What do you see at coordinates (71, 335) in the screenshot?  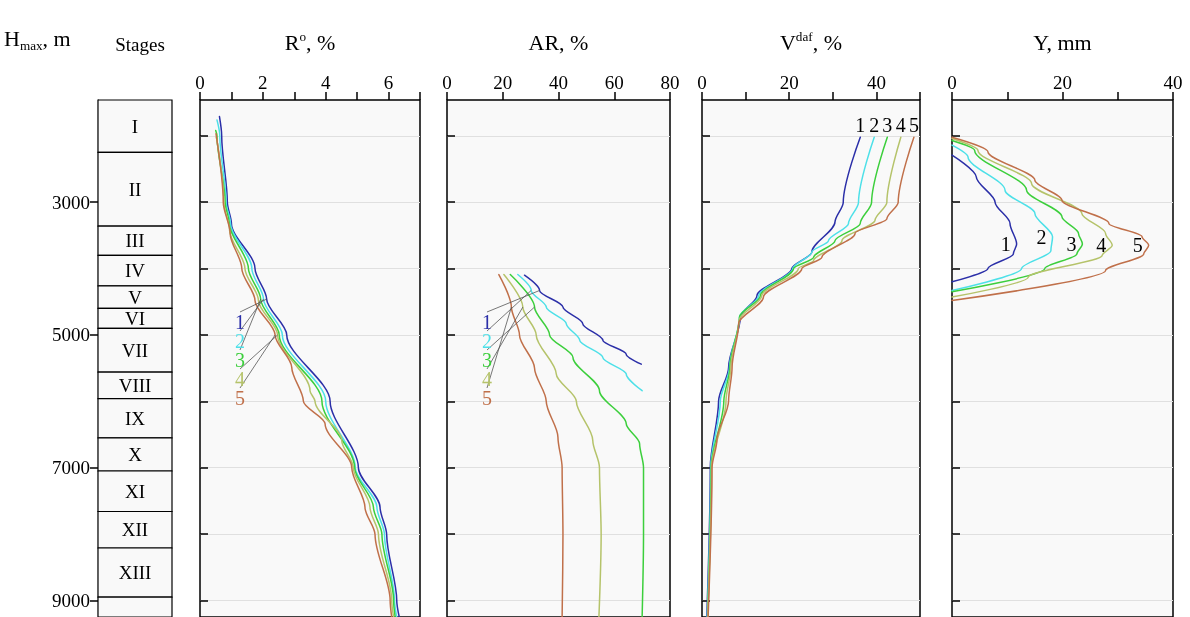 I see `y-tick-label: 5000` at bounding box center [71, 335].